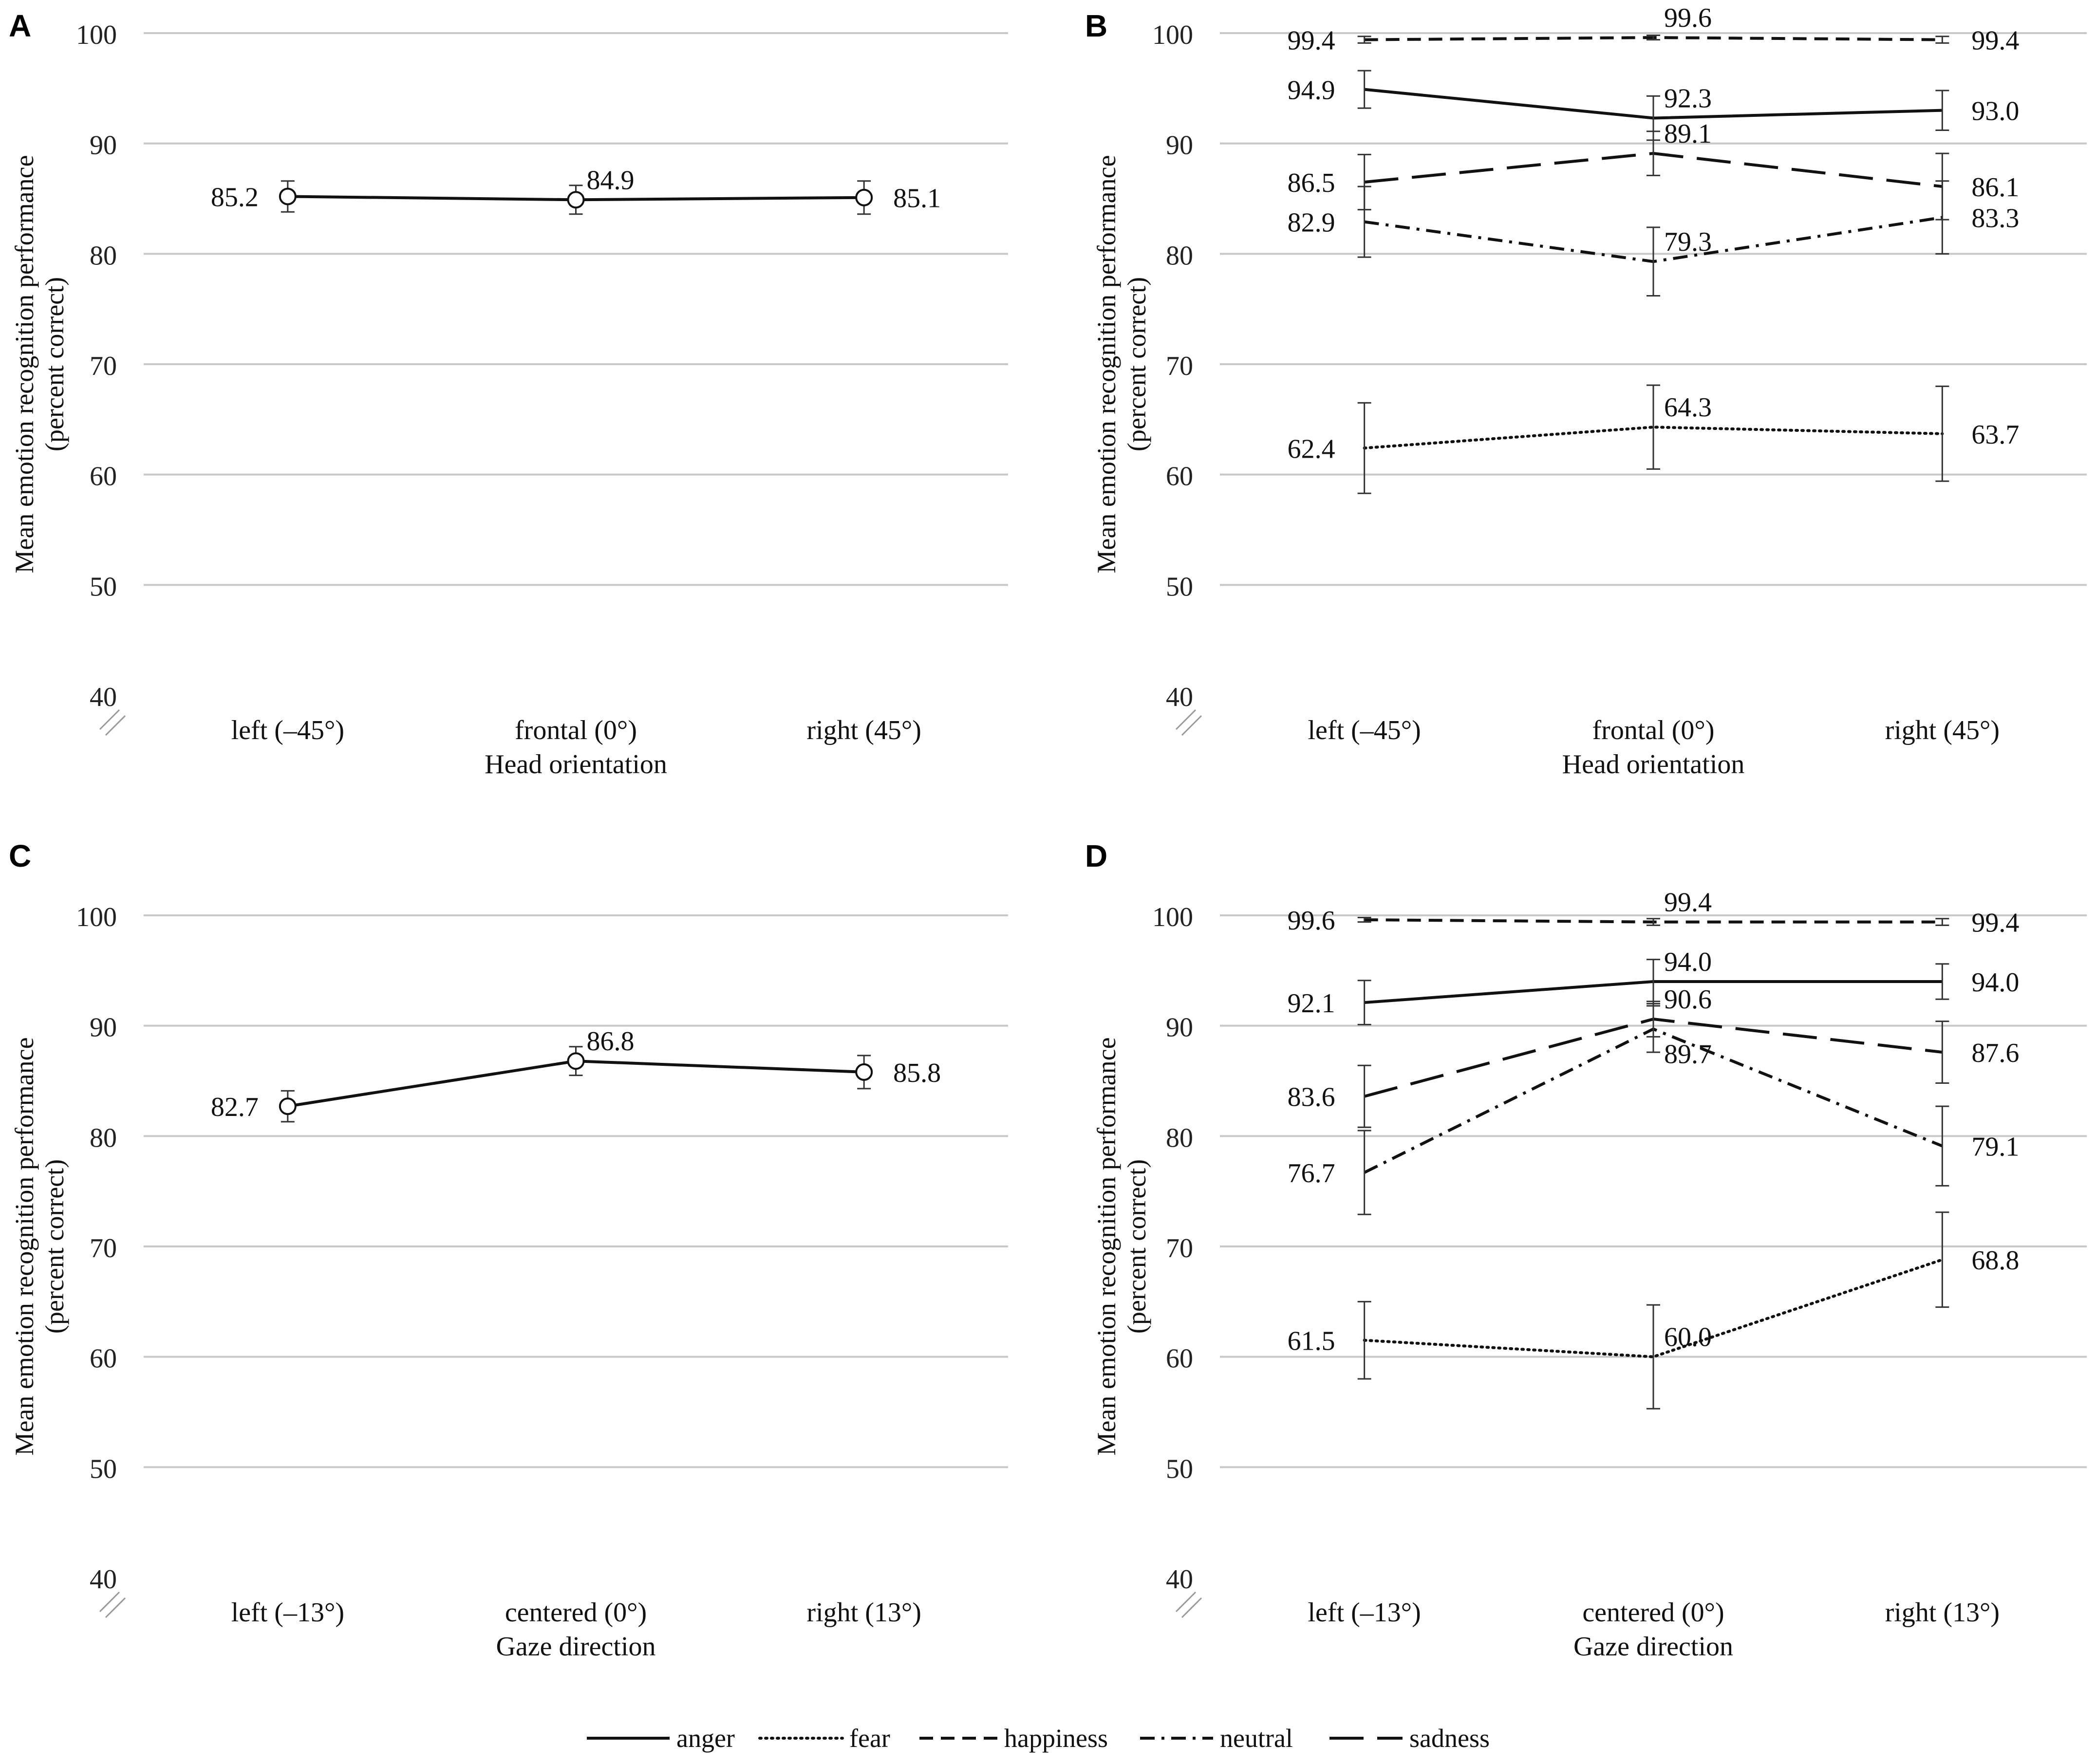 The image size is (2096, 1764). What do you see at coordinates (1450, 1739) in the screenshot?
I see `legend-label: sadness` at bounding box center [1450, 1739].